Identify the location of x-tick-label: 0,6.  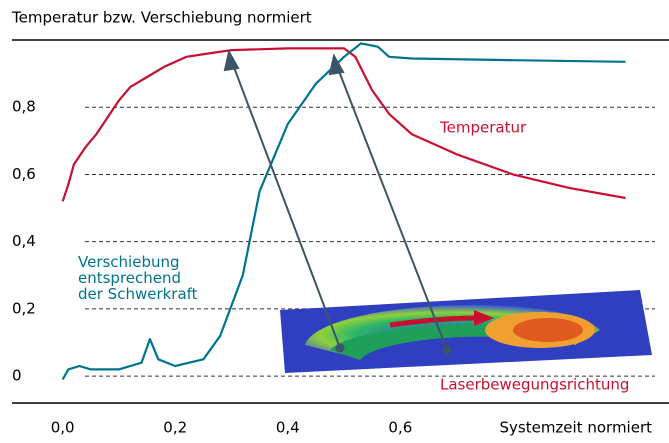
(400, 428).